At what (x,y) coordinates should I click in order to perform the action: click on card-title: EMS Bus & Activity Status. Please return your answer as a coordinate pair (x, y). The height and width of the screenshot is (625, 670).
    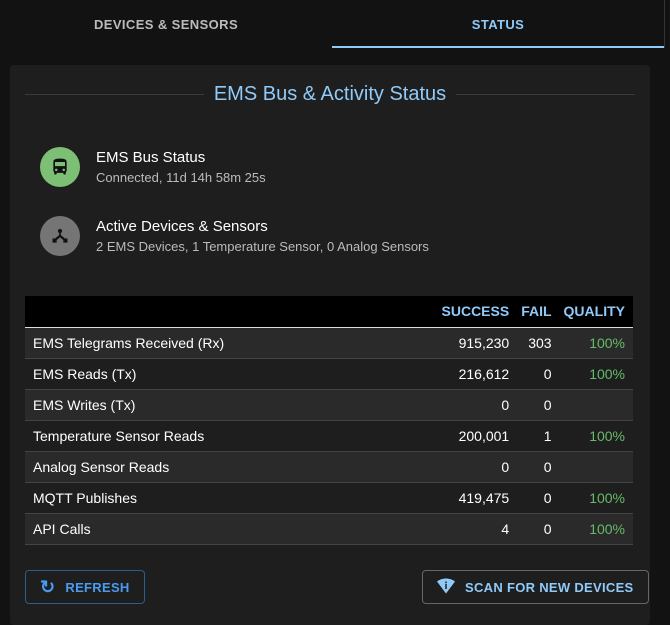
    Looking at the image, I should click on (330, 94).